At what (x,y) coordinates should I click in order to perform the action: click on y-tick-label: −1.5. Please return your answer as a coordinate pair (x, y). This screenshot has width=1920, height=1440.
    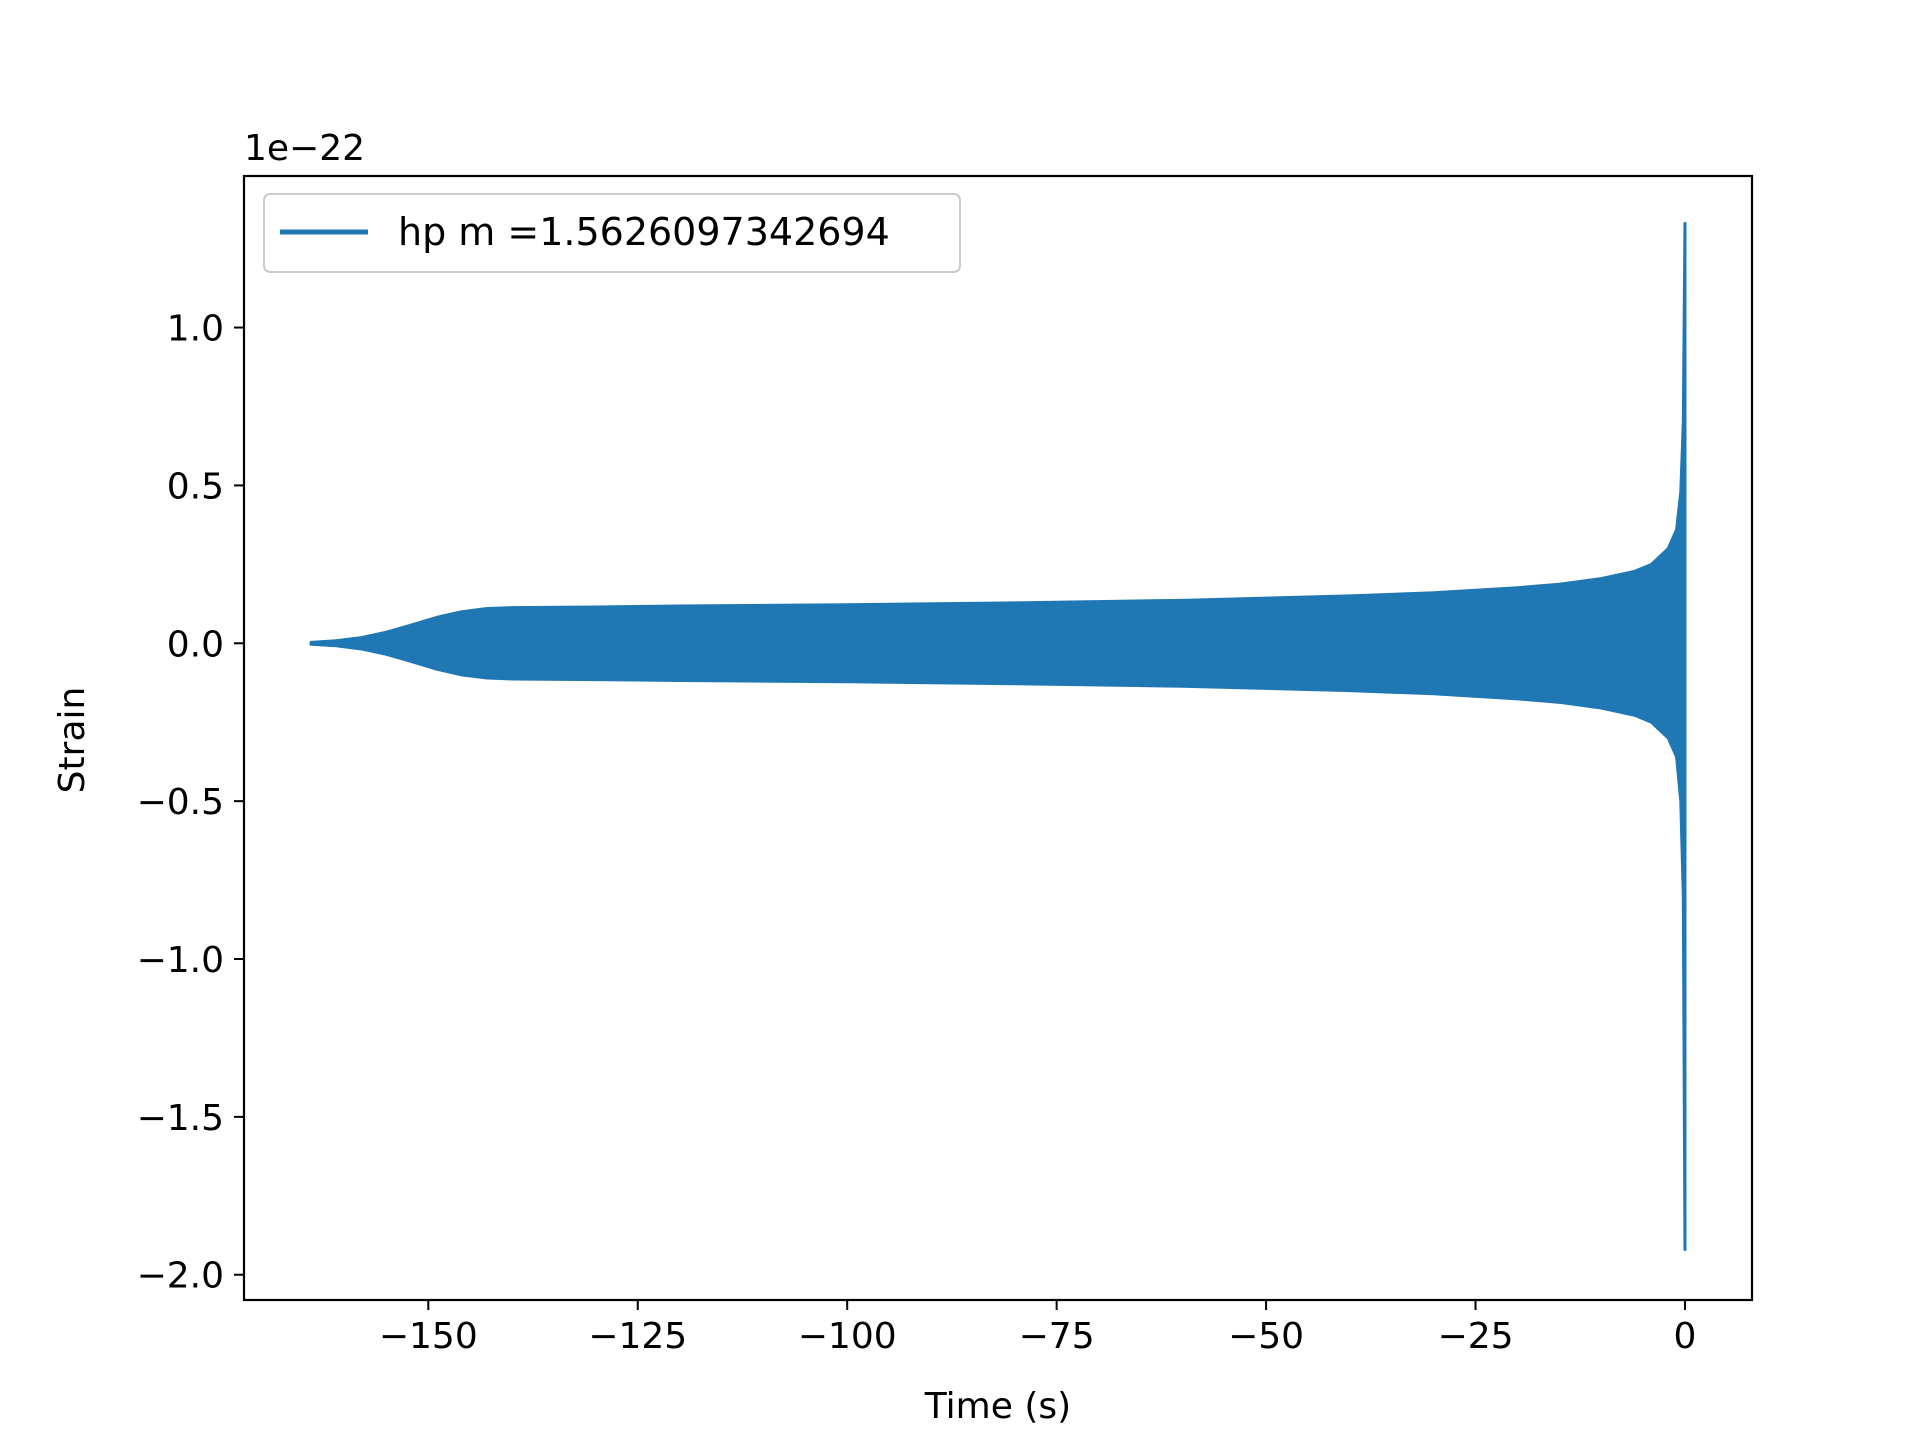
    Looking at the image, I should click on (180, 1118).